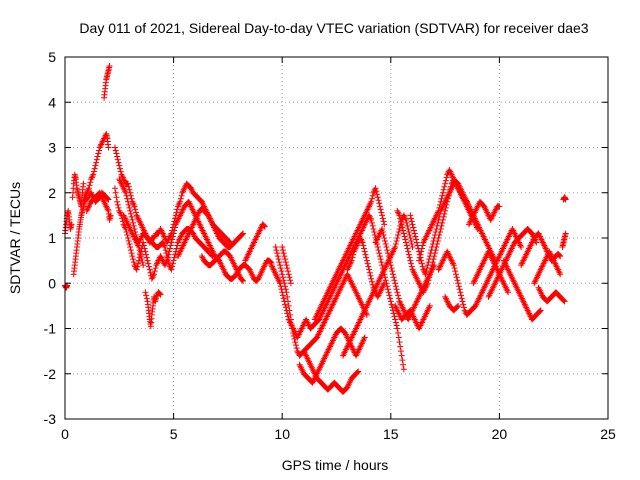  What do you see at coordinates (50, 419) in the screenshot?
I see `y-tick-label: -3` at bounding box center [50, 419].